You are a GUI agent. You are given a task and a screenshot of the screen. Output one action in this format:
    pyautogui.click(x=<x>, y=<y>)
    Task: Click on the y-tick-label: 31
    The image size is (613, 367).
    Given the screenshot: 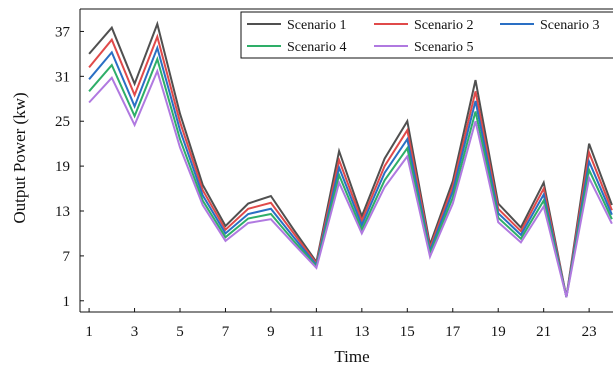 What is the action you would take?
    pyautogui.click(x=62, y=77)
    